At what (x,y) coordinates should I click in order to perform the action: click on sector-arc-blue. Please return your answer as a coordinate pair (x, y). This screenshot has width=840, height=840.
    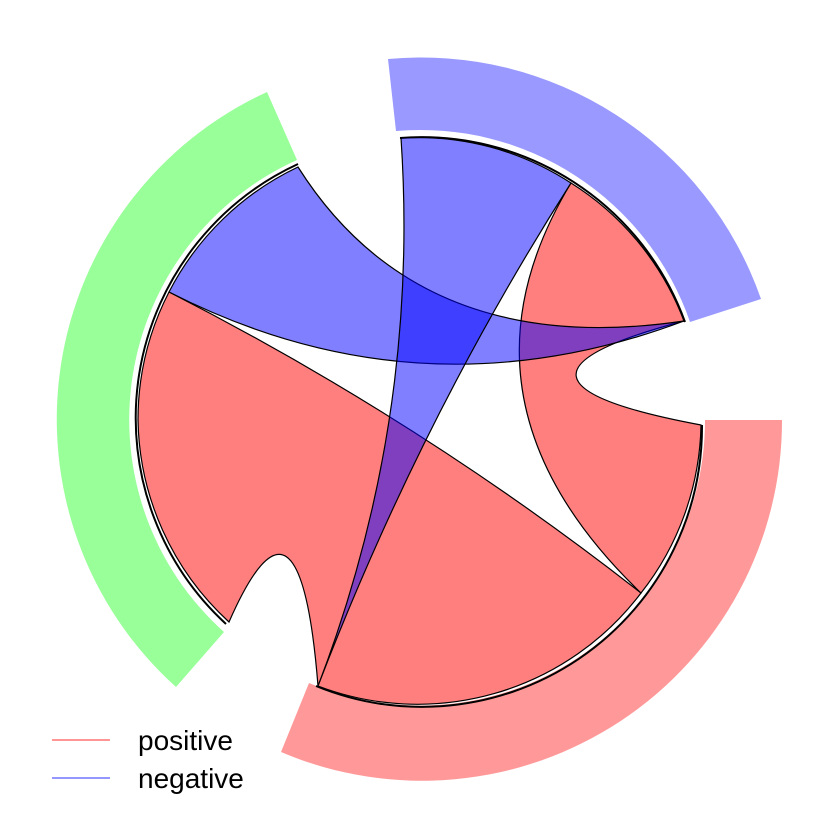
    Looking at the image, I should click on (574, 189).